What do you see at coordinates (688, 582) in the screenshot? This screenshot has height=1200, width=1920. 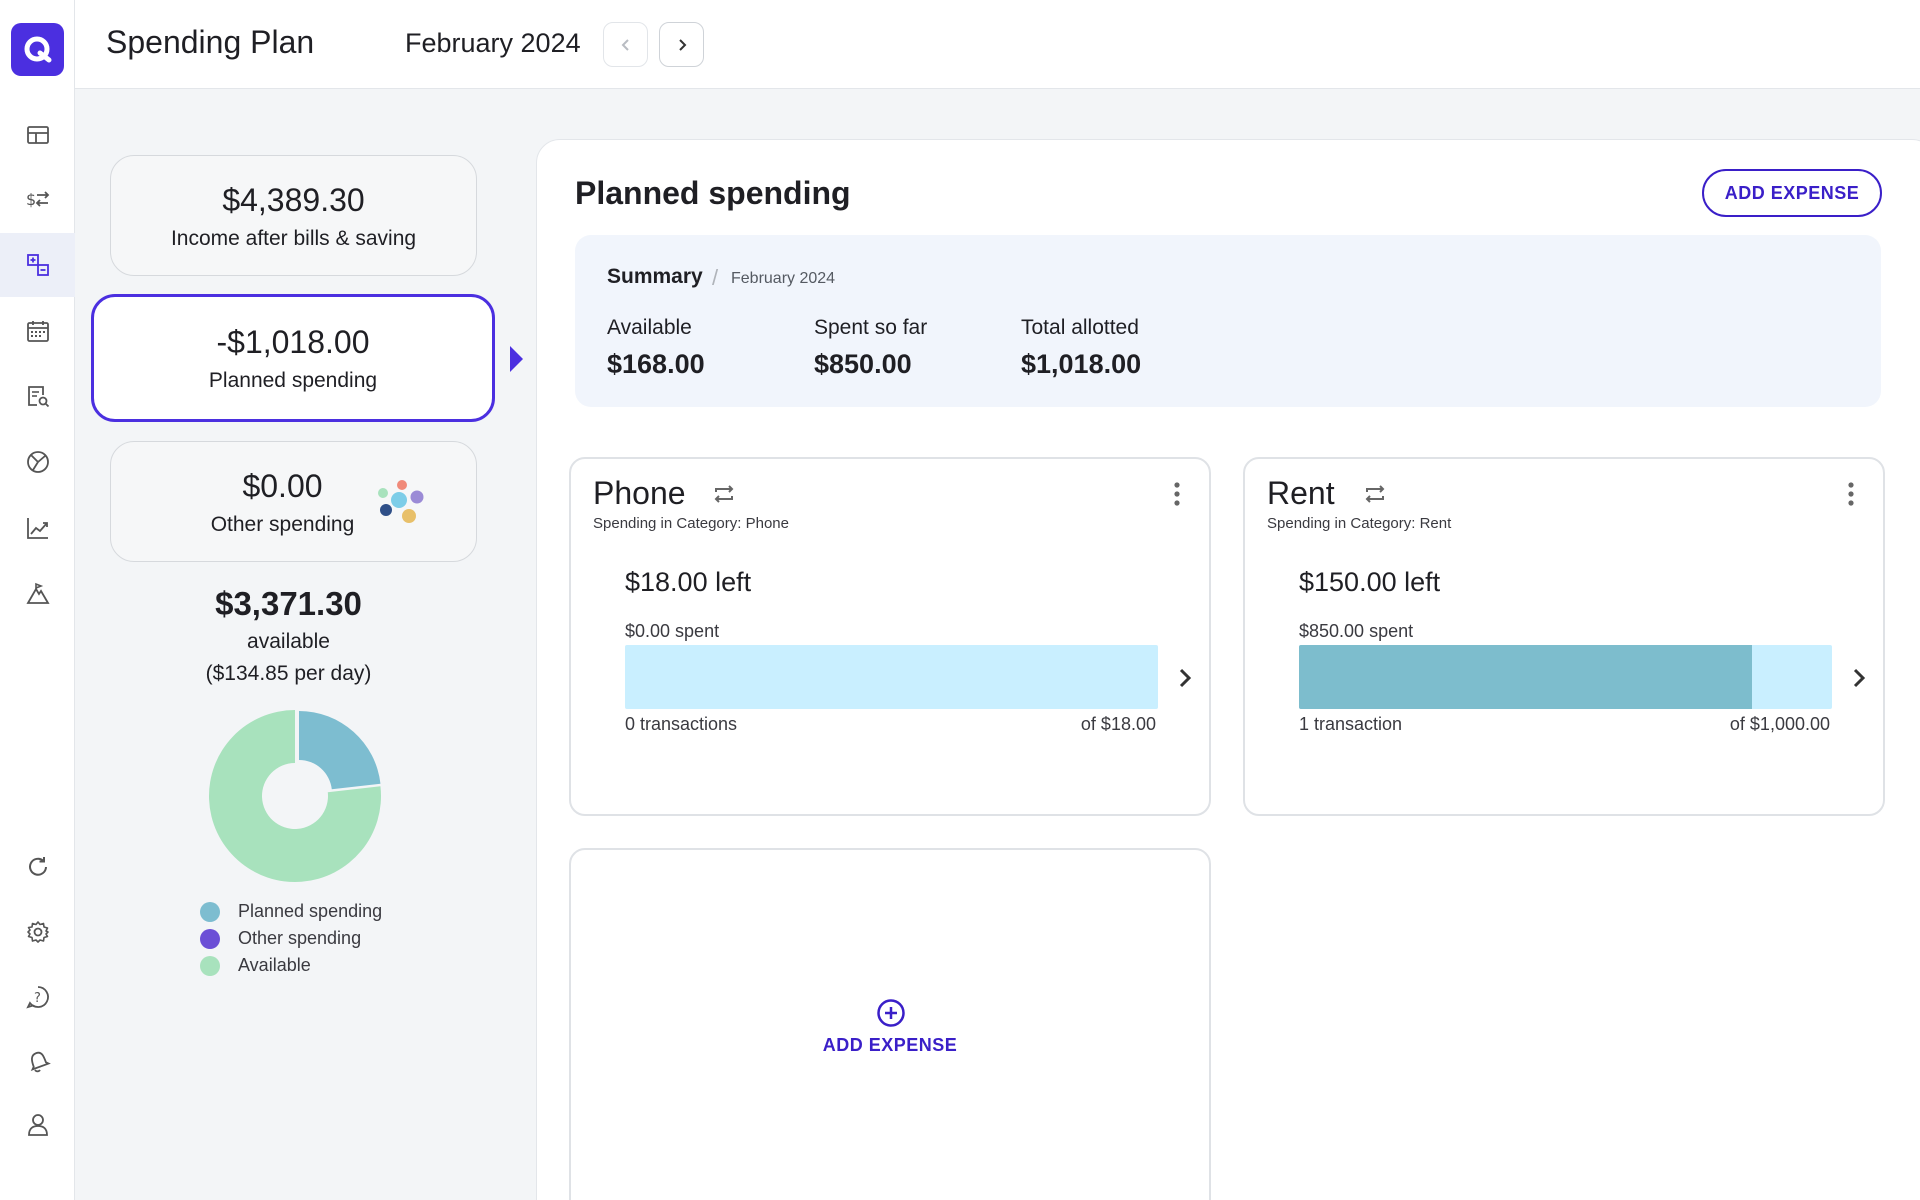 I see `expense-left: $18.00 left` at bounding box center [688, 582].